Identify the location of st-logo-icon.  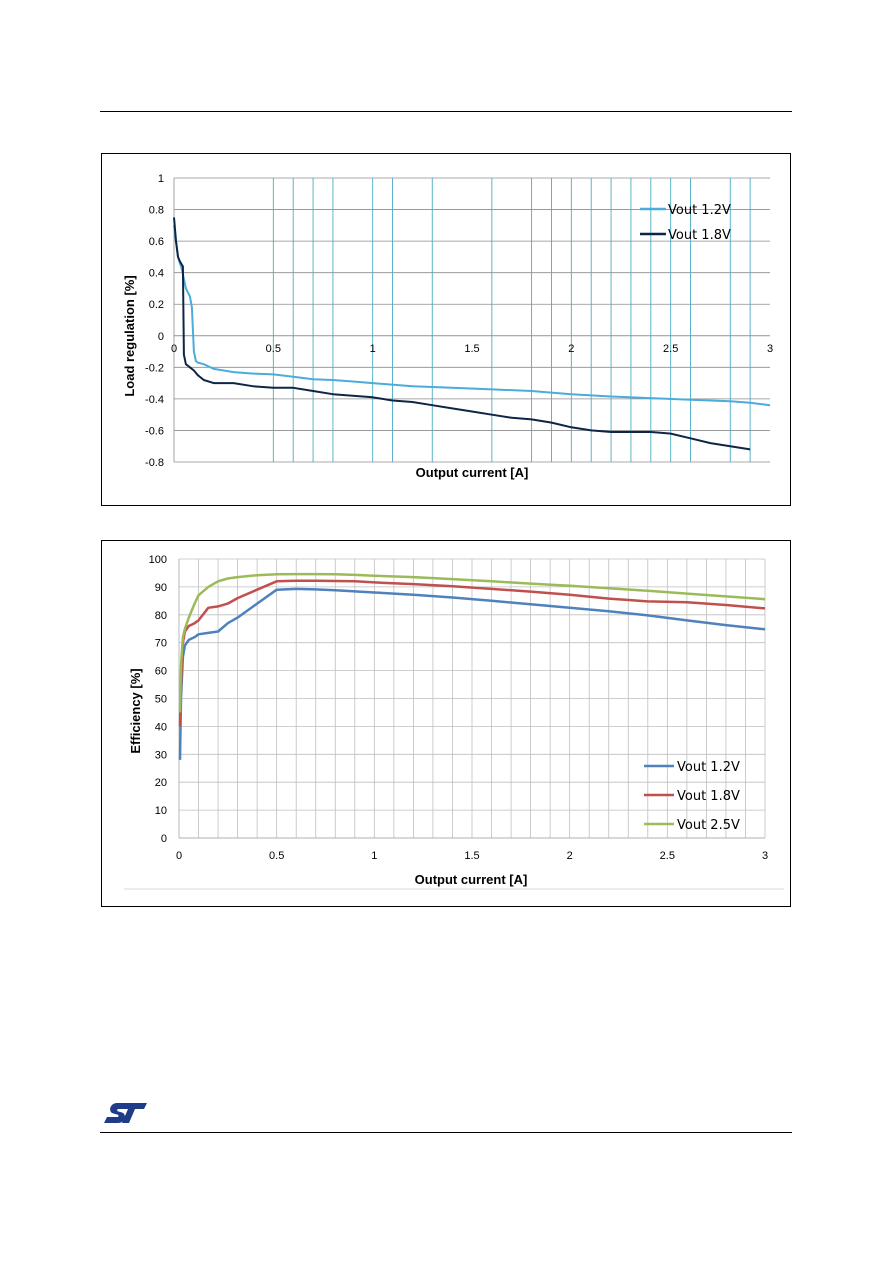
(125, 1113).